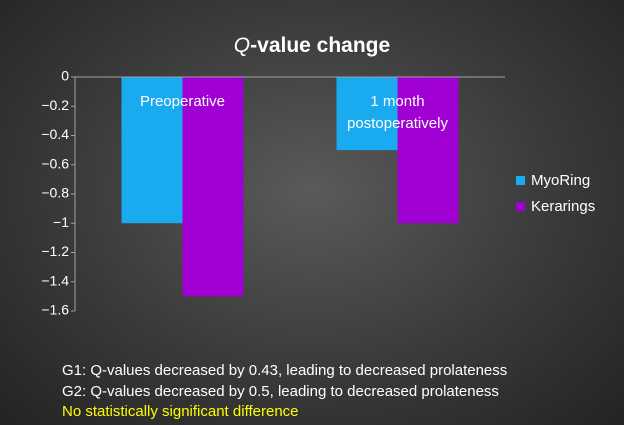 This screenshot has height=425, width=624. What do you see at coordinates (65, 76) in the screenshot?
I see `y-tick-label: 0` at bounding box center [65, 76].